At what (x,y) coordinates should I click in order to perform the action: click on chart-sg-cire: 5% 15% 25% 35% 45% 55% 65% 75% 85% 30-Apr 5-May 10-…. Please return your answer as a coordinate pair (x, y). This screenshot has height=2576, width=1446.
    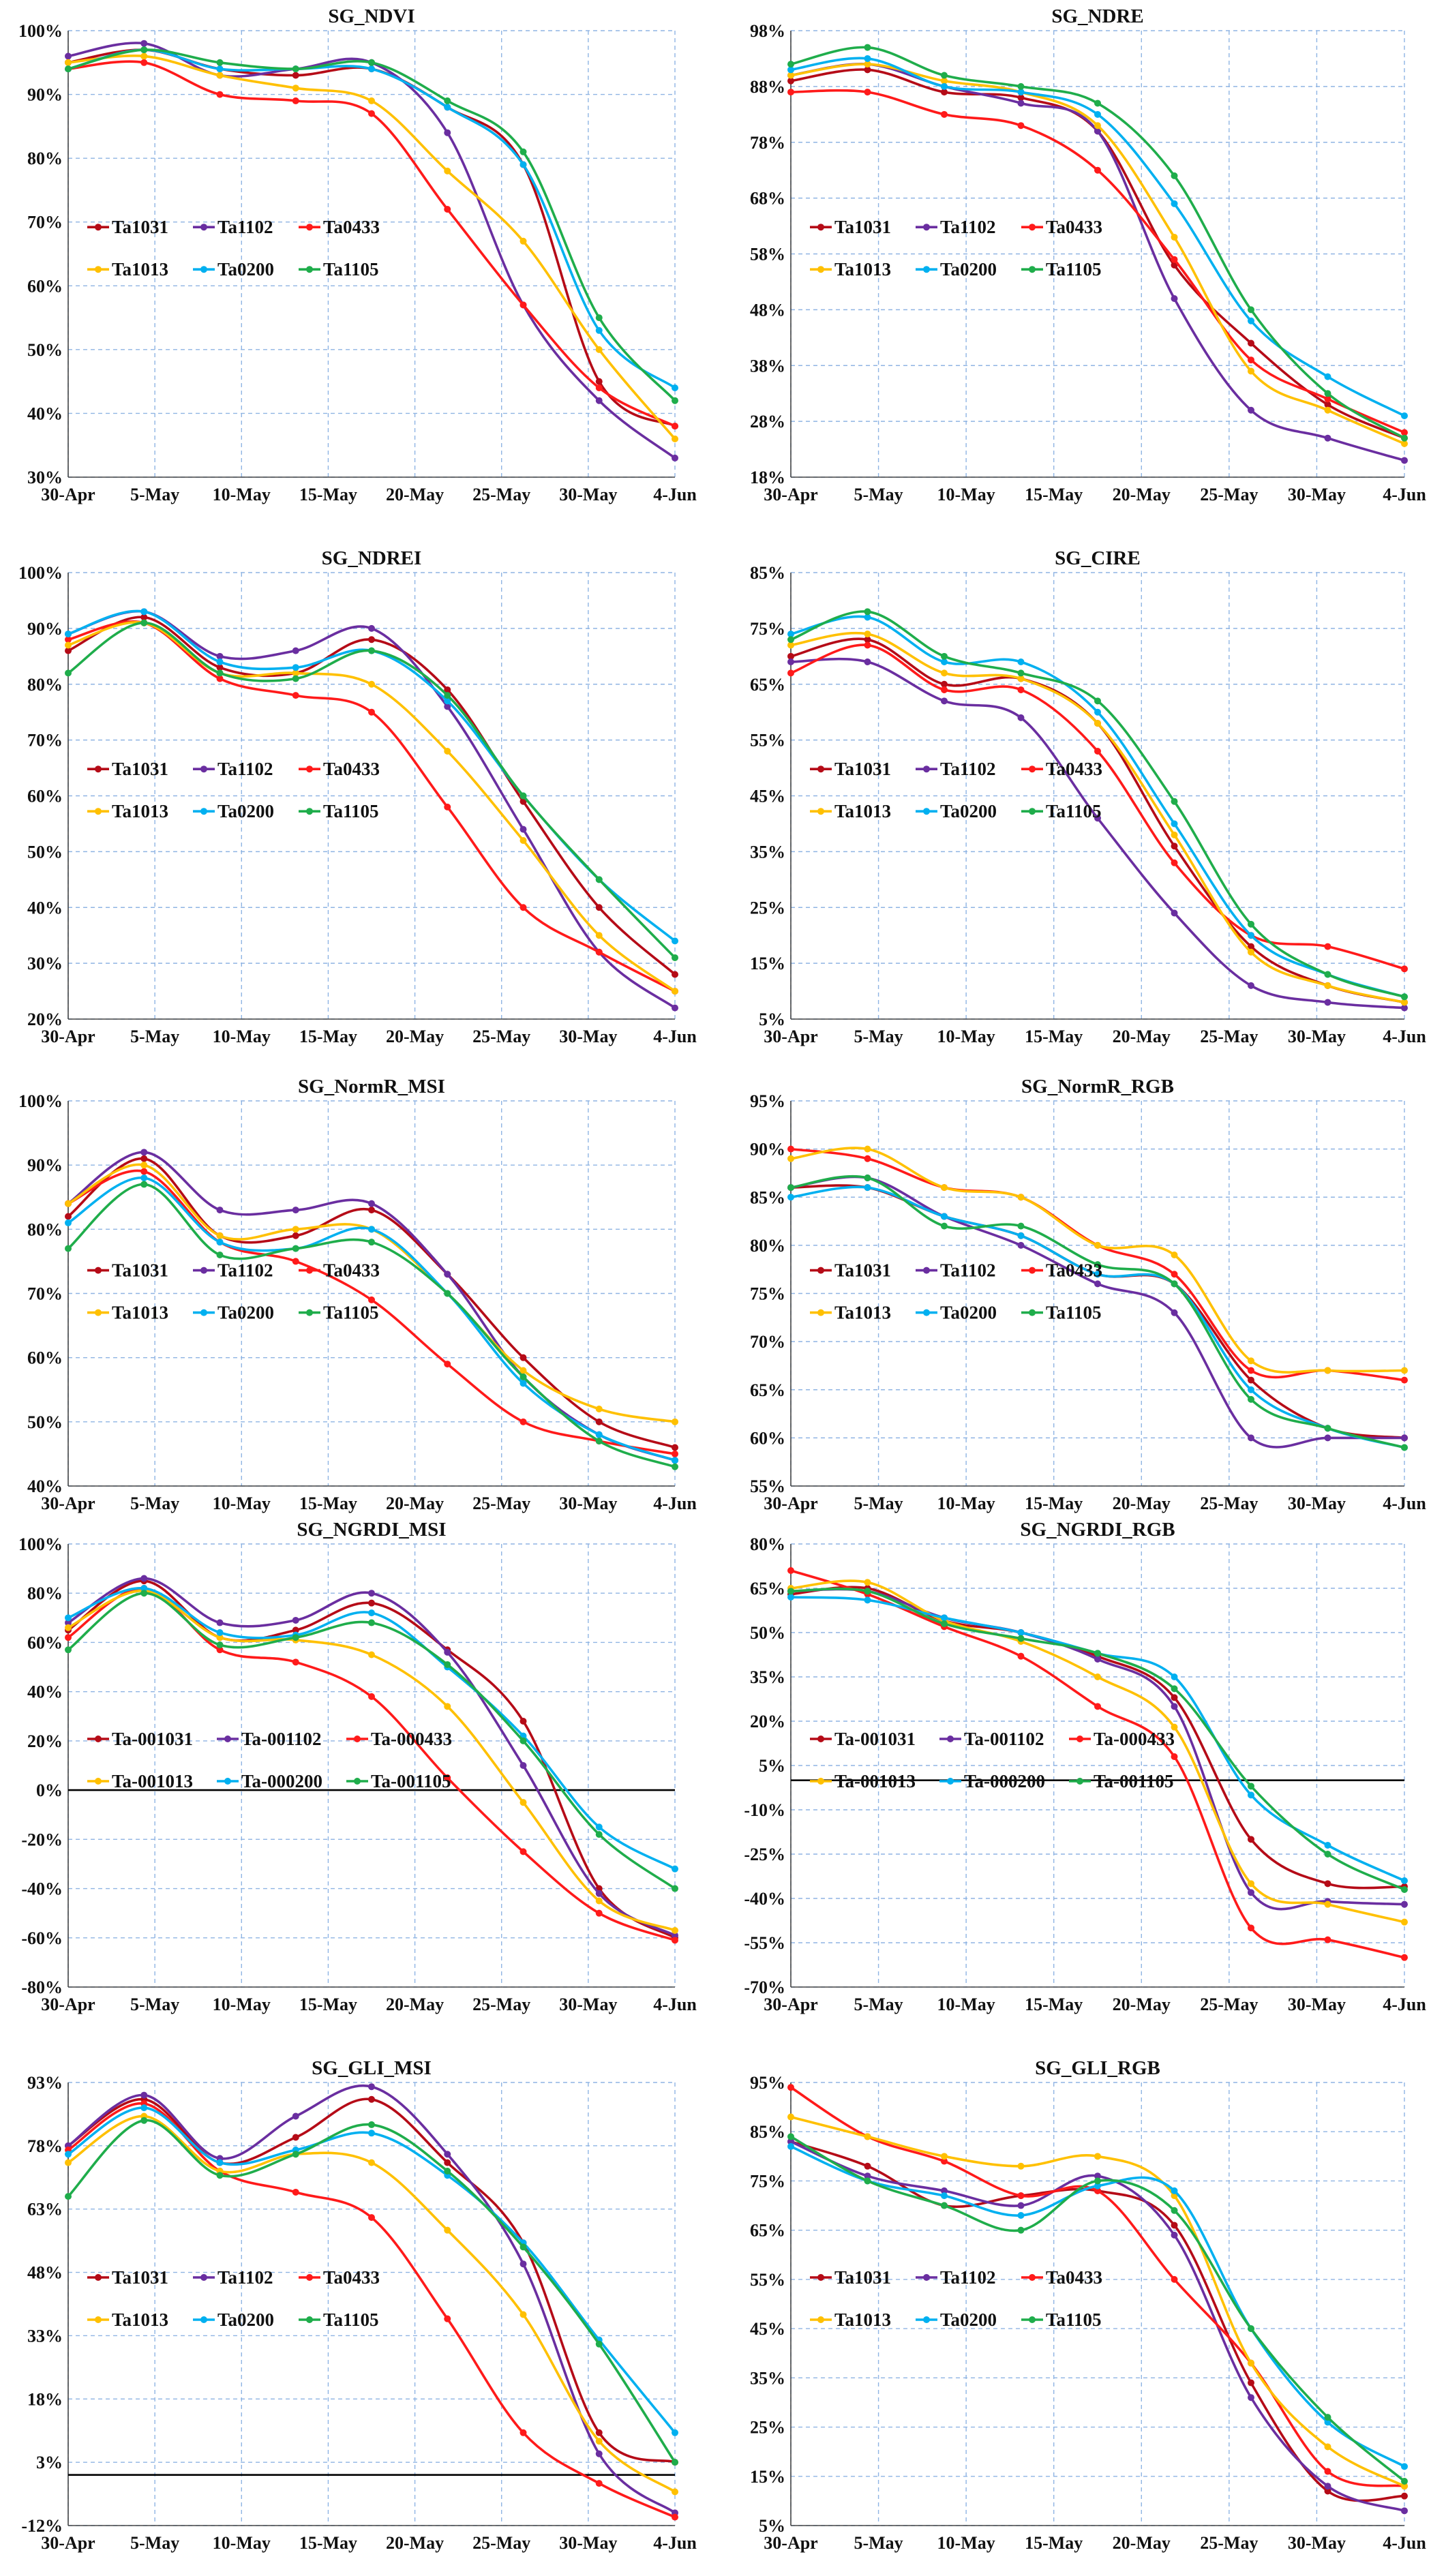
    Looking at the image, I should click on (1088, 797).